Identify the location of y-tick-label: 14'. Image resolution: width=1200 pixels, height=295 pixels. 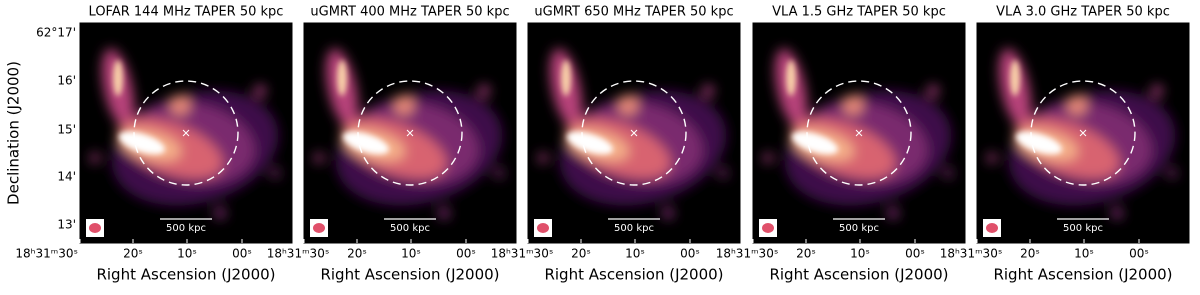
(66, 177).